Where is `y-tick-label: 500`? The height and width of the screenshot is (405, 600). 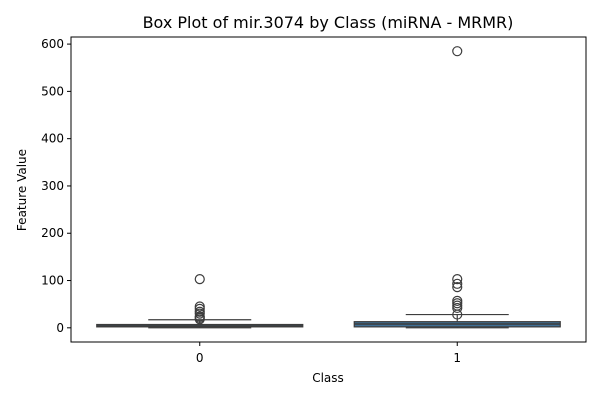 y-tick-label: 500 is located at coordinates (52, 91).